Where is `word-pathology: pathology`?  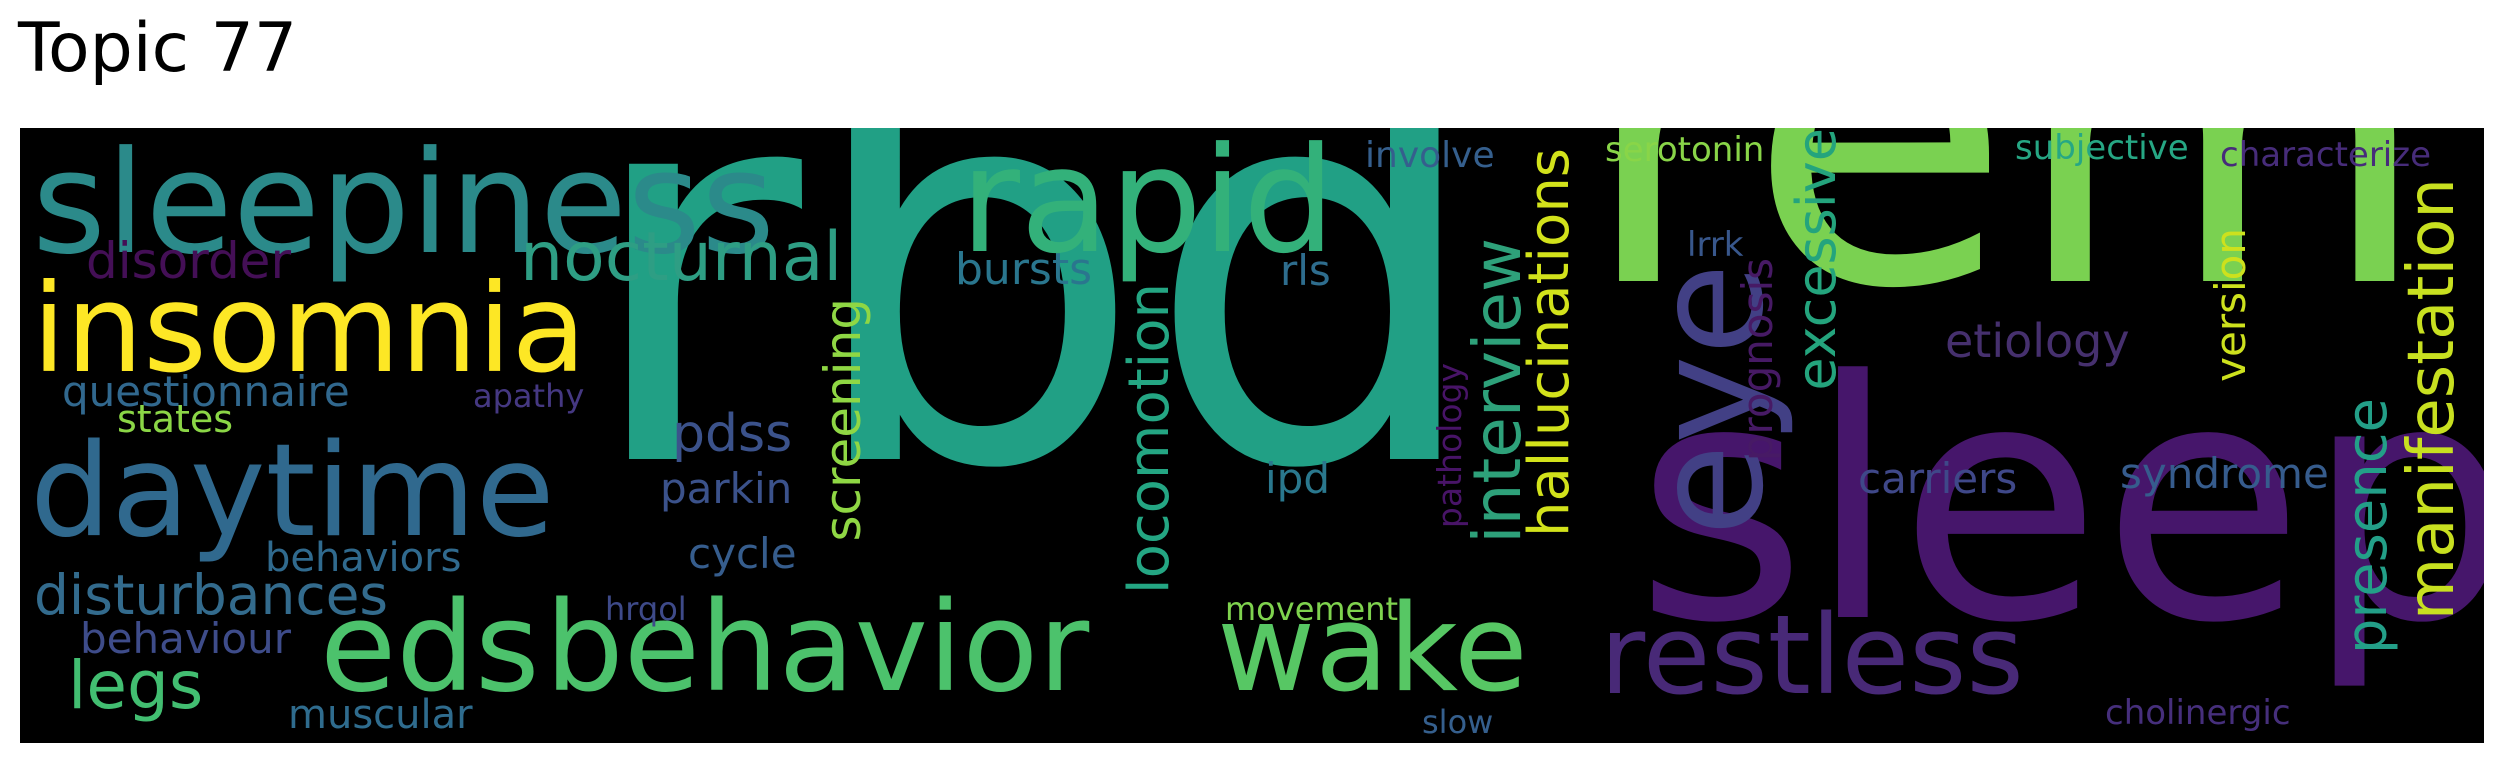 word-pathology: pathology is located at coordinates (1449, 446).